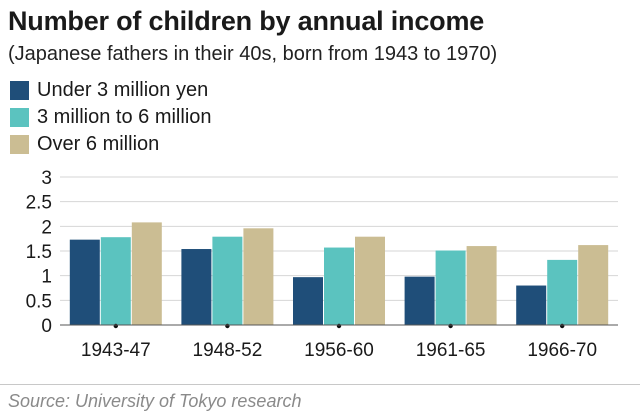 The height and width of the screenshot is (413, 640). I want to click on x-tick-label-2: 1956-60, so click(339, 350).